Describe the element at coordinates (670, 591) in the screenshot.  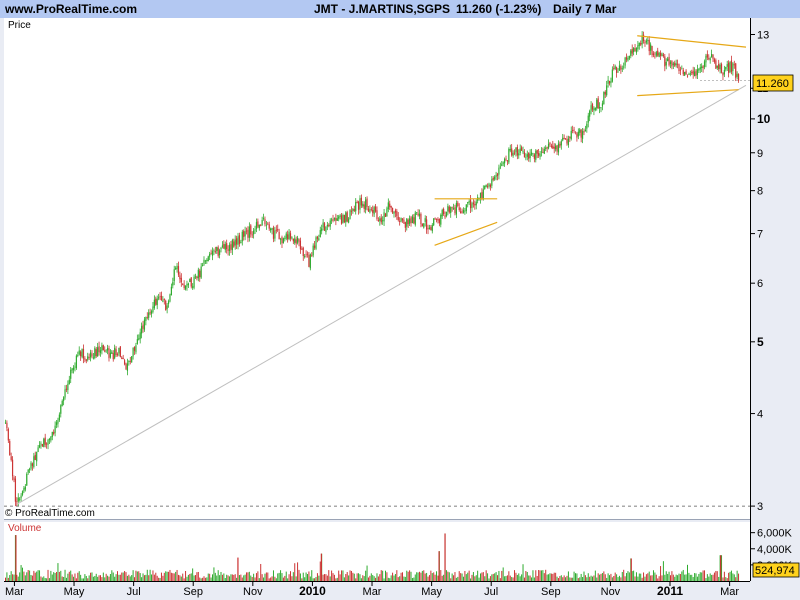
I see `x-tick-label: 2011` at that location.